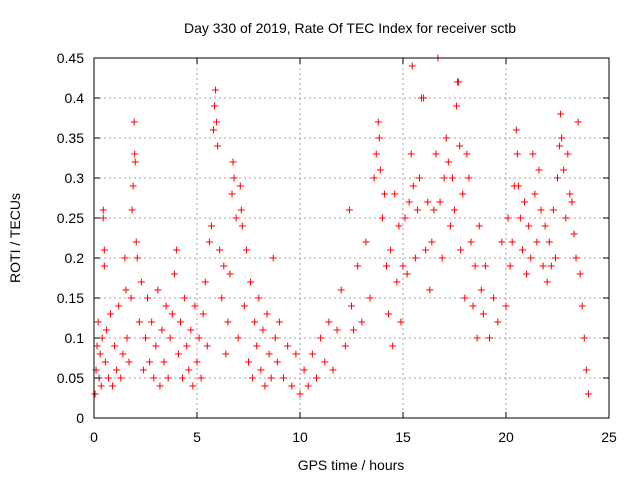 This screenshot has height=480, width=640. What do you see at coordinates (70, 58) in the screenshot?
I see `y-tick-label: 0.45` at bounding box center [70, 58].